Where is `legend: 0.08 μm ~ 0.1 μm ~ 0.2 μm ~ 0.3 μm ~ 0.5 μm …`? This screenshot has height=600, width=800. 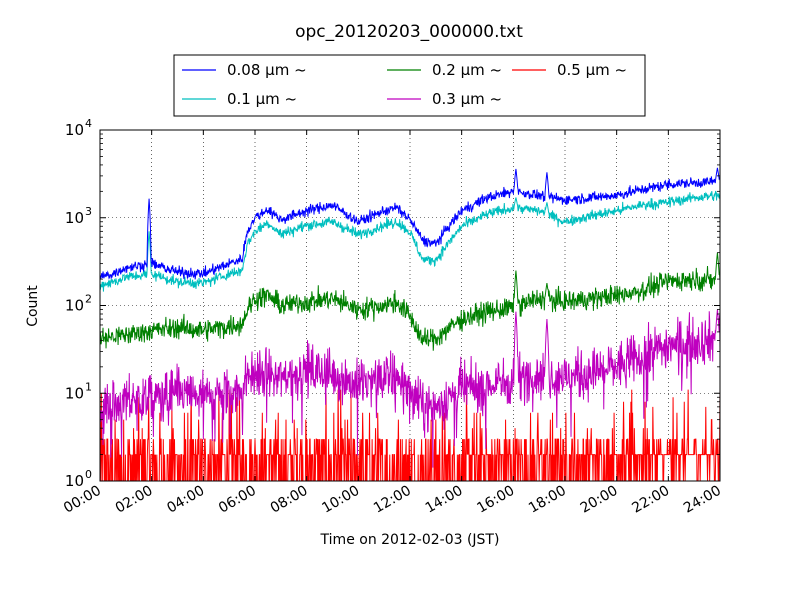 legend: 0.08 μm ~ 0.1 μm ~ 0.2 μm ~ 0.3 μm ~ 0.5 μm … is located at coordinates (409, 85).